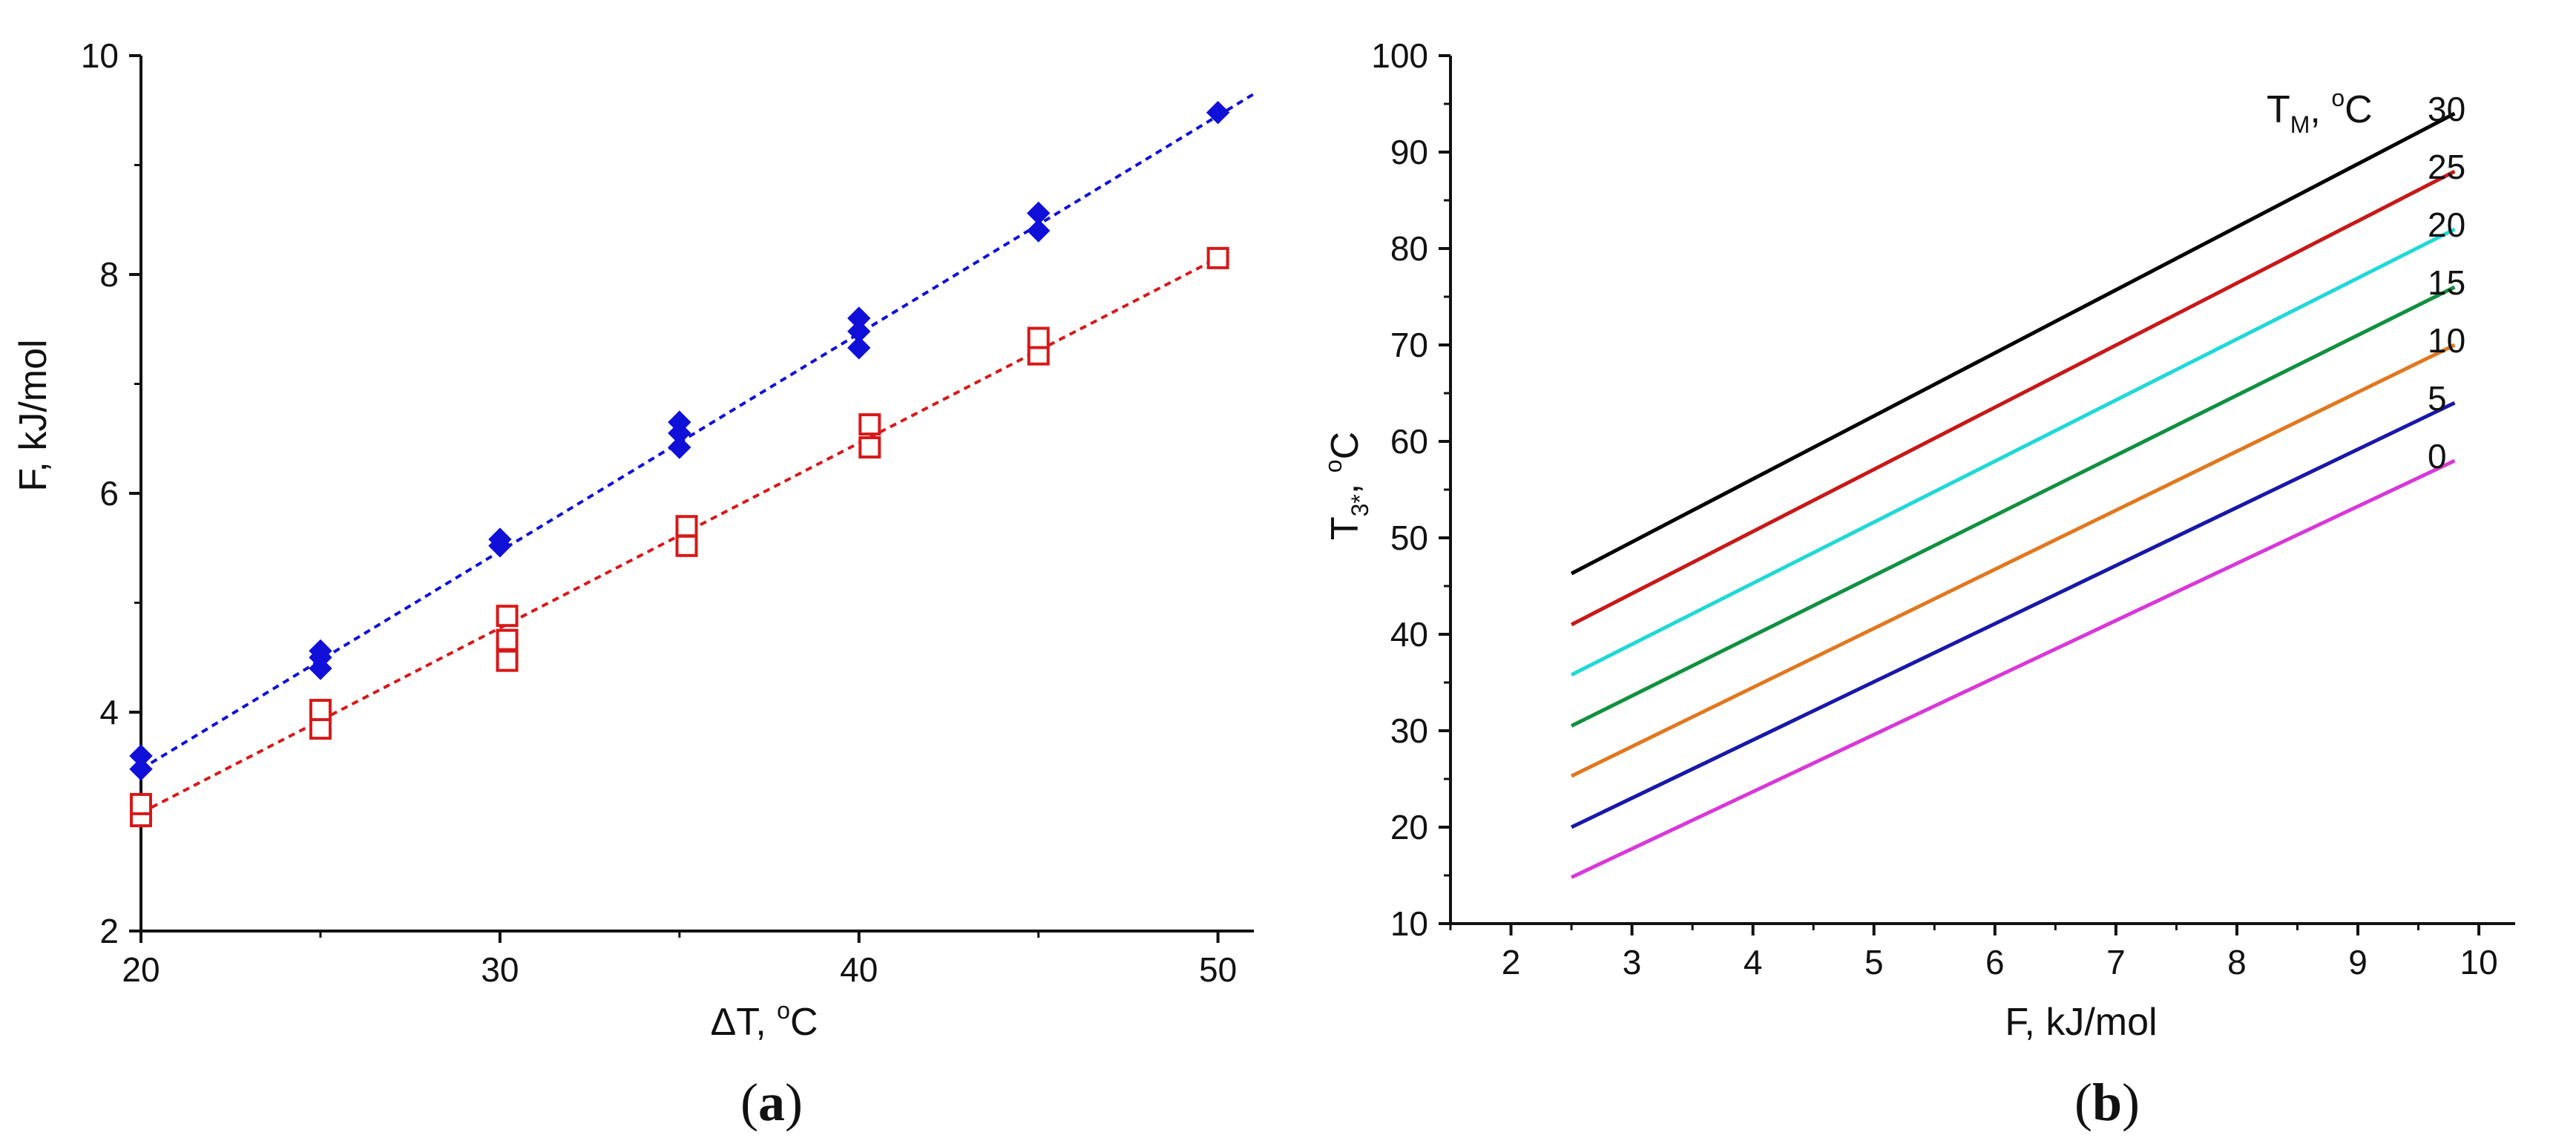  Describe the element at coordinates (100, 55) in the screenshot. I see `panel-a-y-tick-label: 10` at that location.